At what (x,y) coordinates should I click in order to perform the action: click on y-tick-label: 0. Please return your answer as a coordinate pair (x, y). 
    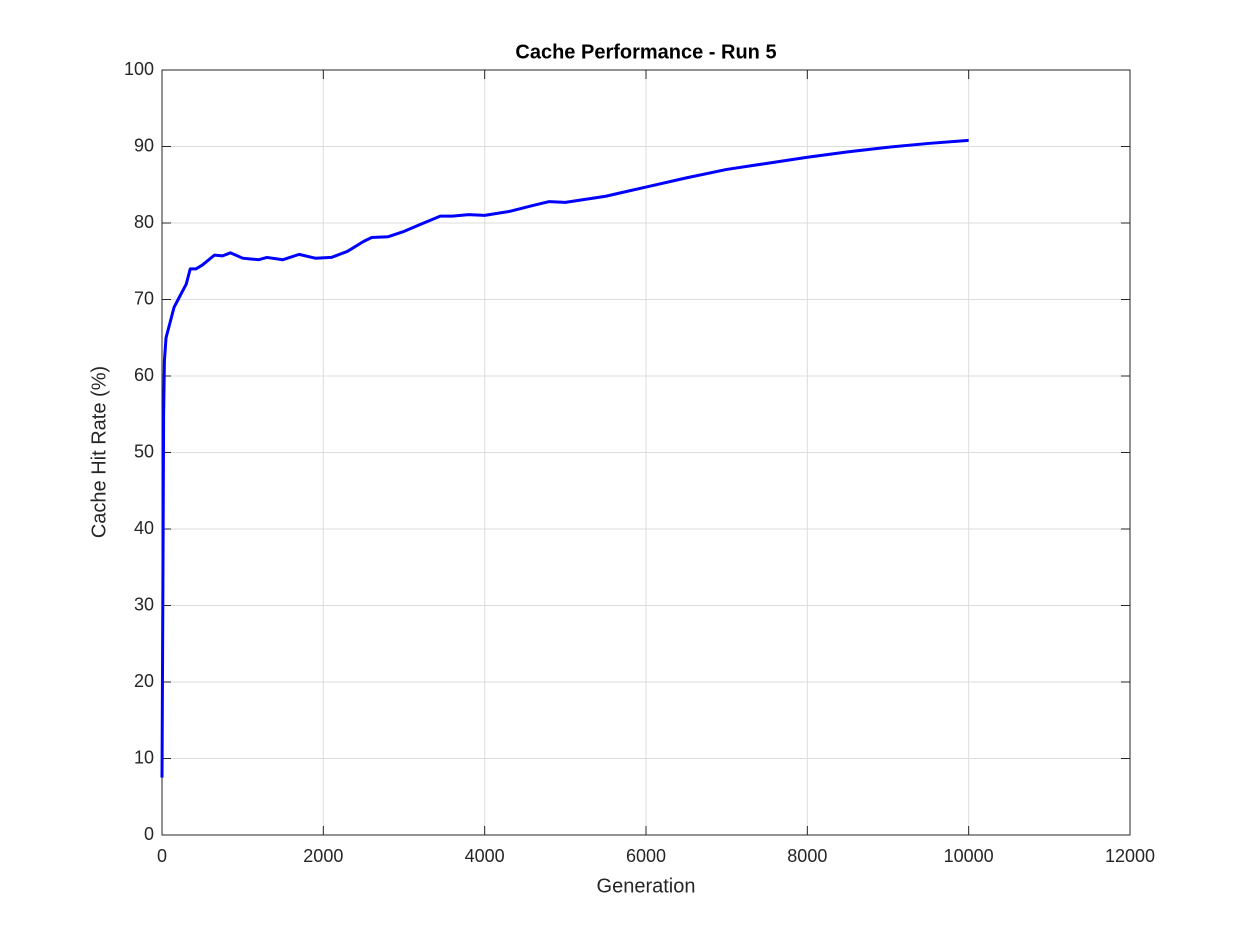
    Looking at the image, I should click on (149, 834).